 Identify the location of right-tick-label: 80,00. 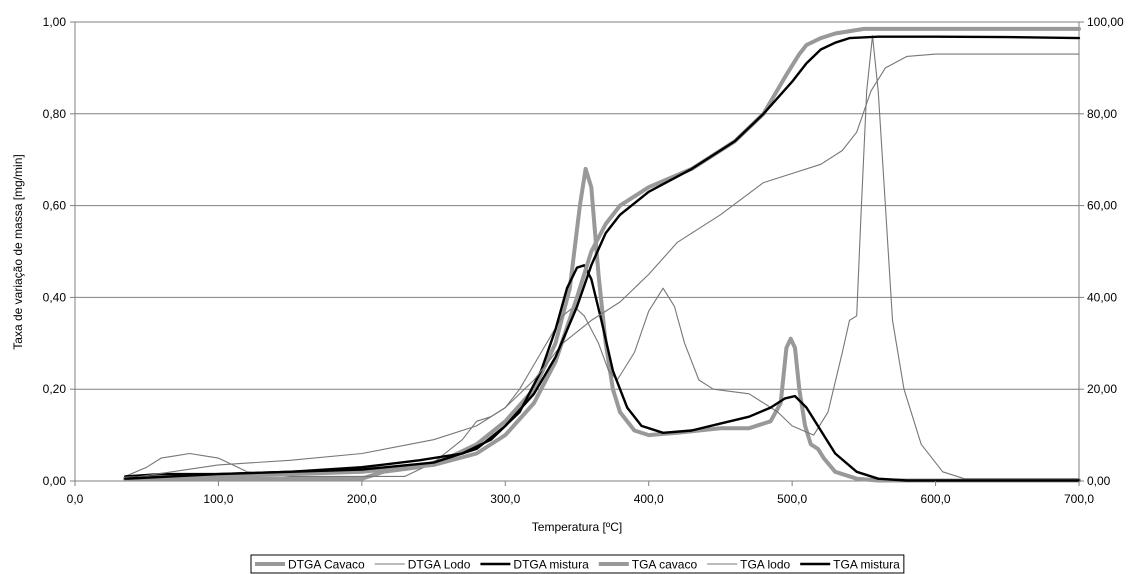
(1102, 114).